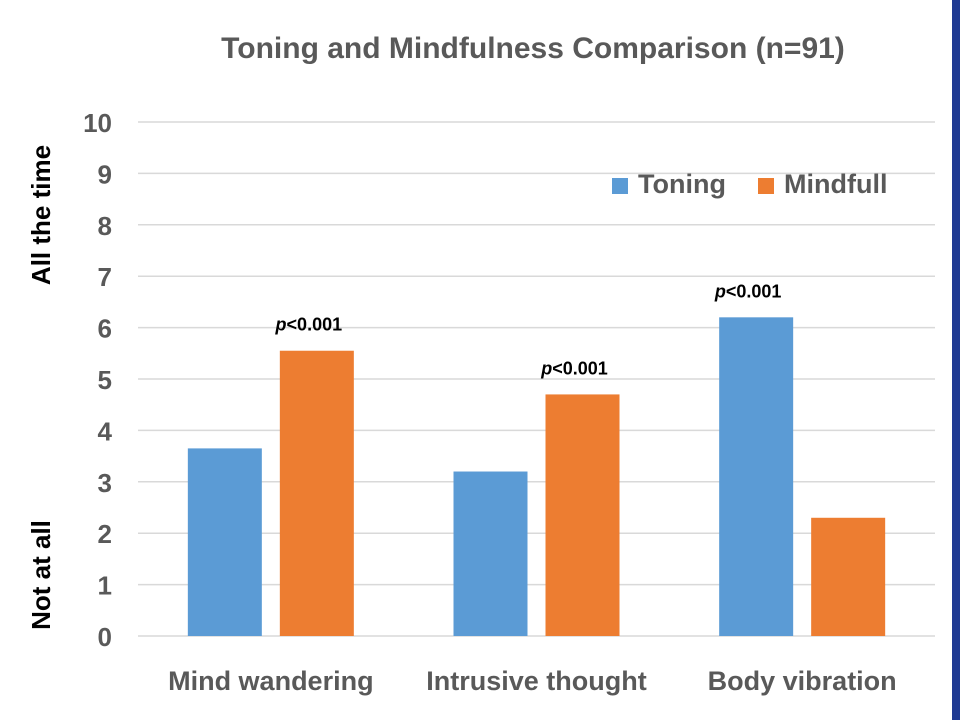 This screenshot has height=725, width=960. Describe the element at coordinates (41, 215) in the screenshot. I see `y-label-top: All the time` at that location.